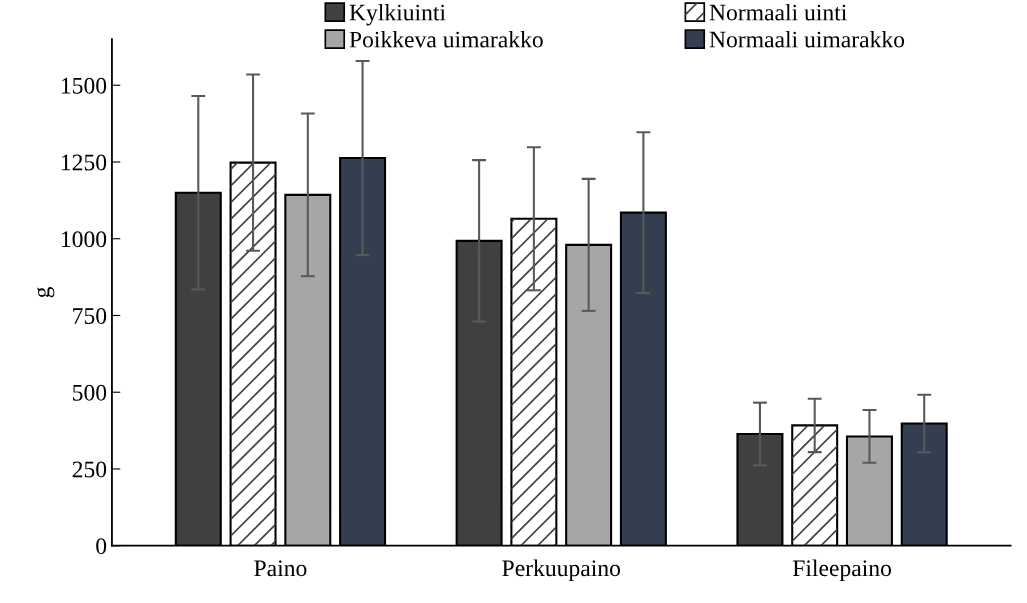 The height and width of the screenshot is (603, 1027). Describe the element at coordinates (778, 12) in the screenshot. I see `legend-label: Normaali uinti` at that location.